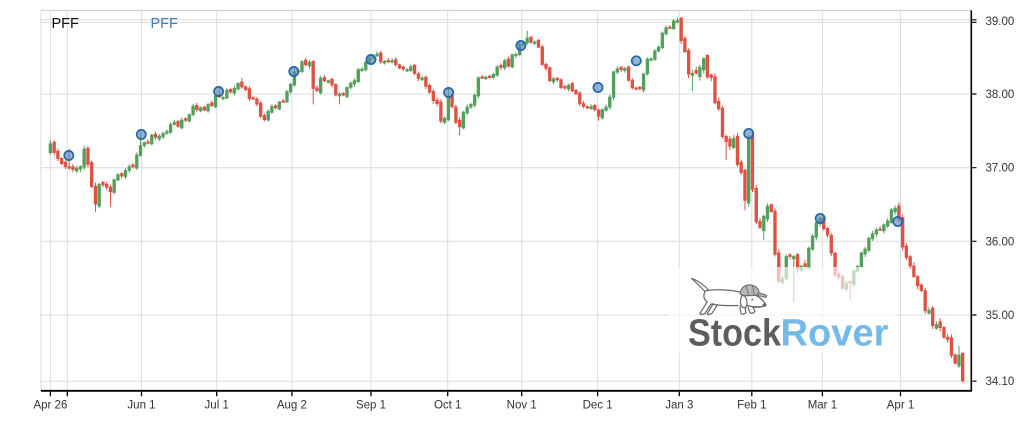 This screenshot has height=430, width=1031. Describe the element at coordinates (447, 406) in the screenshot. I see `svg-text: Oct 1` at that location.